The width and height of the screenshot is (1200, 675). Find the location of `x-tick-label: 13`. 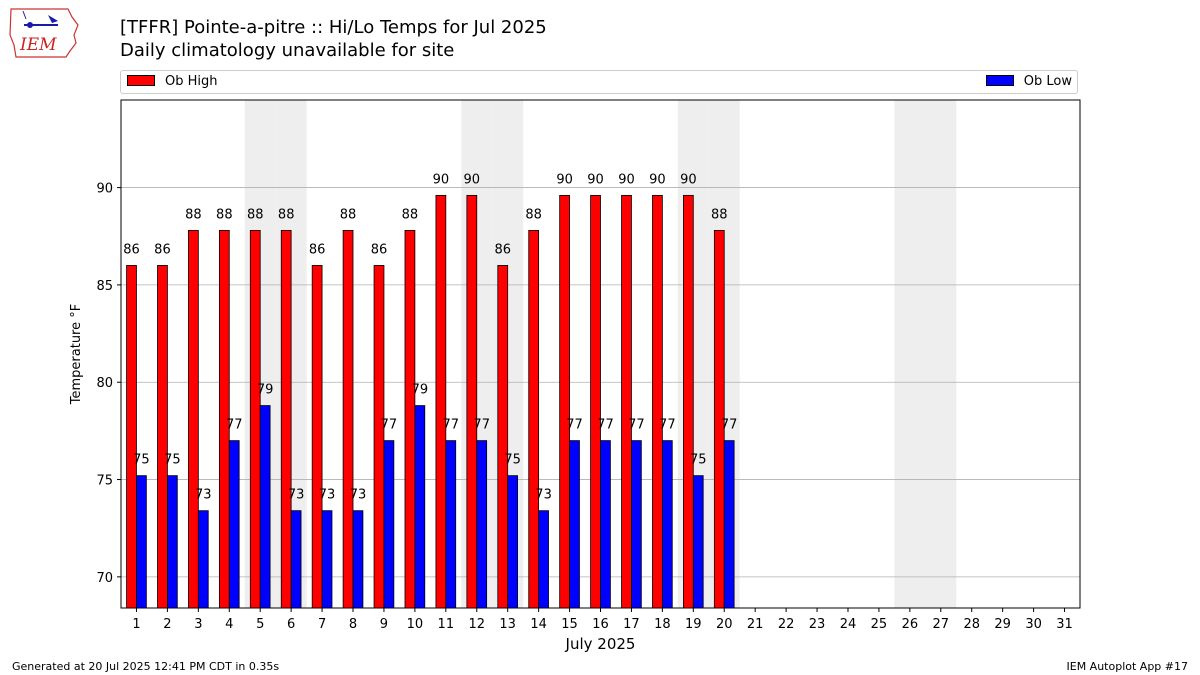

x-tick-label: 13 is located at coordinates (507, 624).